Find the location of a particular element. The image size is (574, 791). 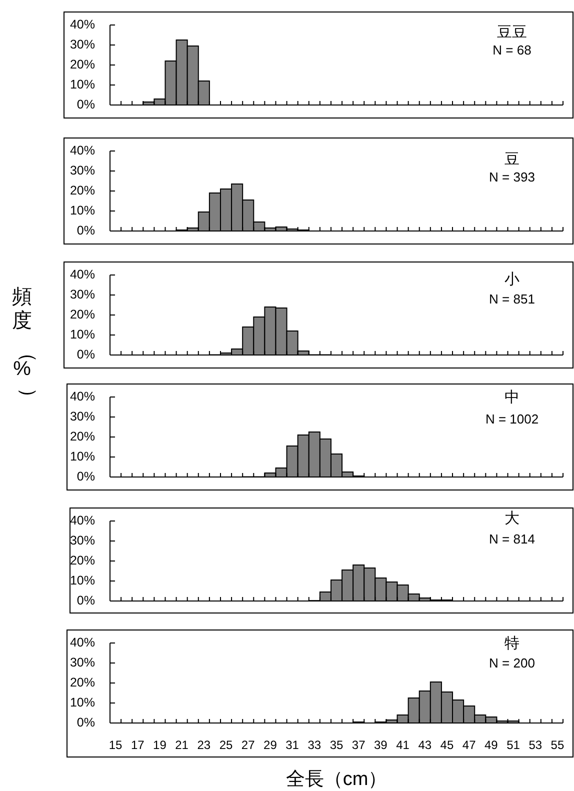

chart-title: 特 is located at coordinates (512, 643).